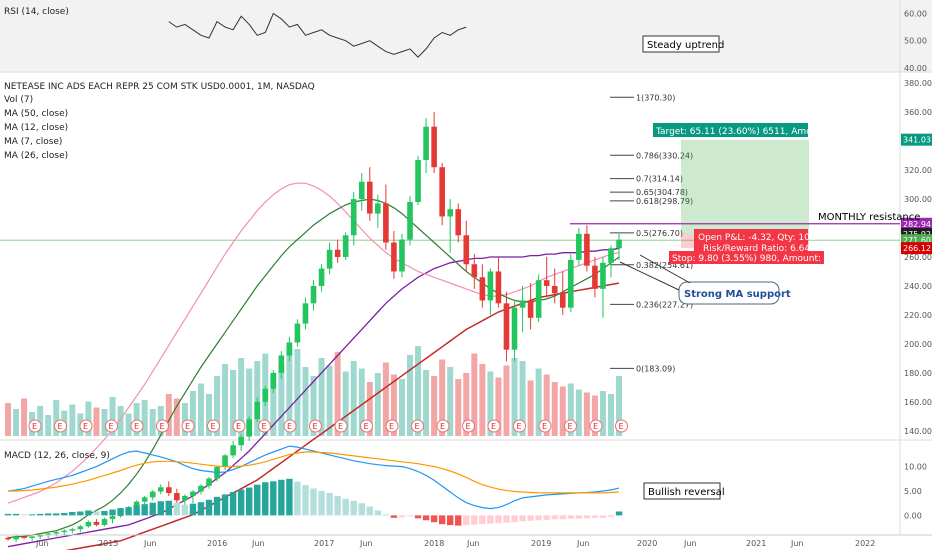  What do you see at coordinates (918, 83) in the screenshot?
I see `price-y-tick: 380.00` at bounding box center [918, 83].